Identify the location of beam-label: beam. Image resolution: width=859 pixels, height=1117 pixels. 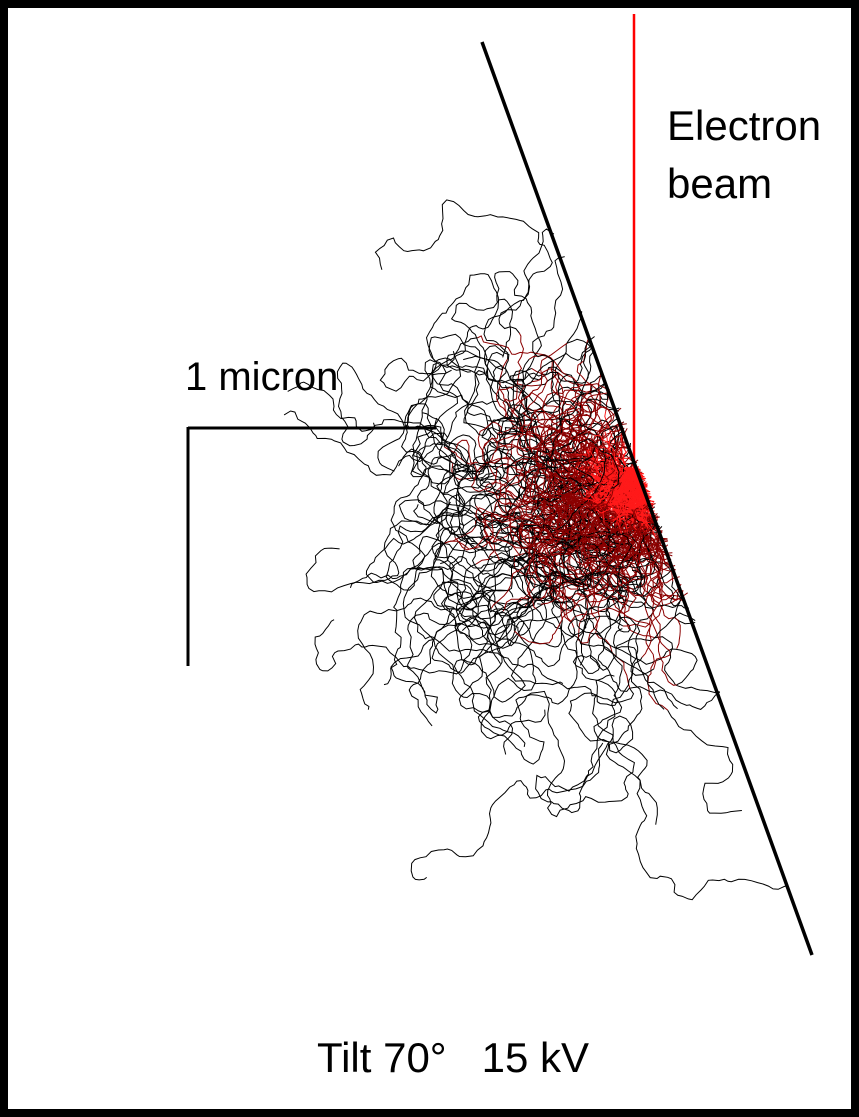
(719, 183).